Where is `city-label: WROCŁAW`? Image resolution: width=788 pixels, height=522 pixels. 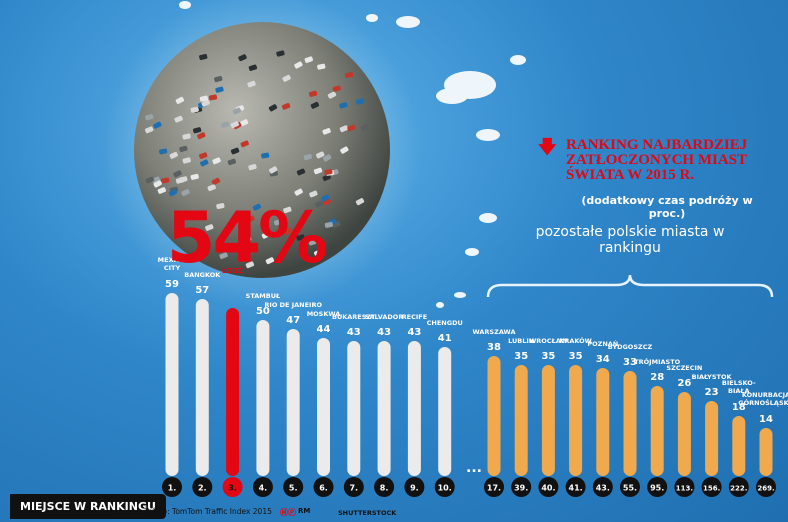 city-label: WROCŁAW is located at coordinates (548, 341).